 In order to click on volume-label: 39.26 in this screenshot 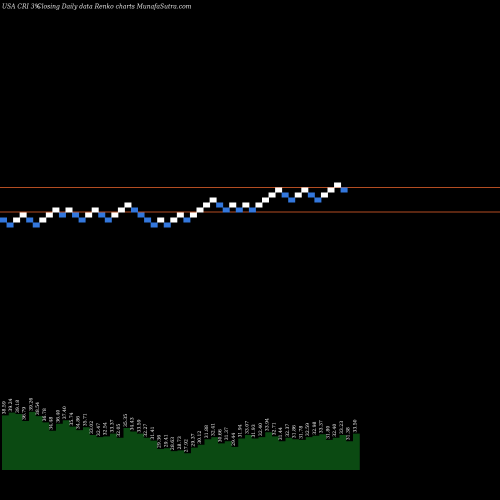, I will do `click(31, 404)`.